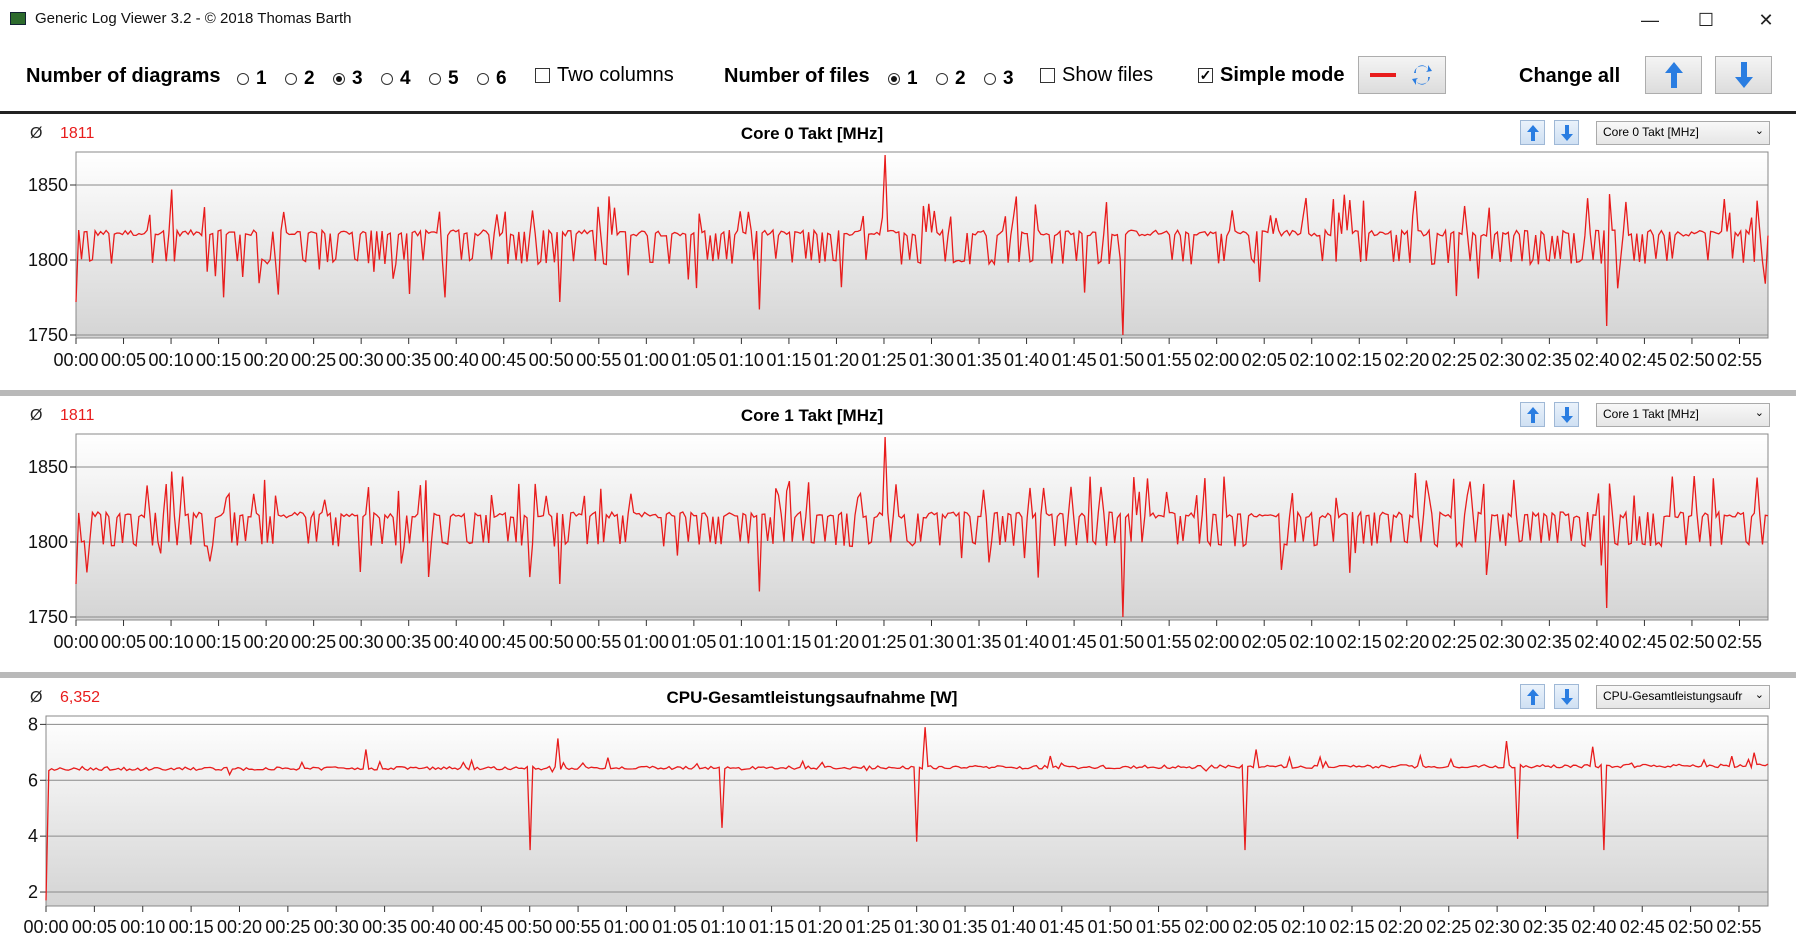  I want to click on files-radio-2: 2, so click(951, 79).